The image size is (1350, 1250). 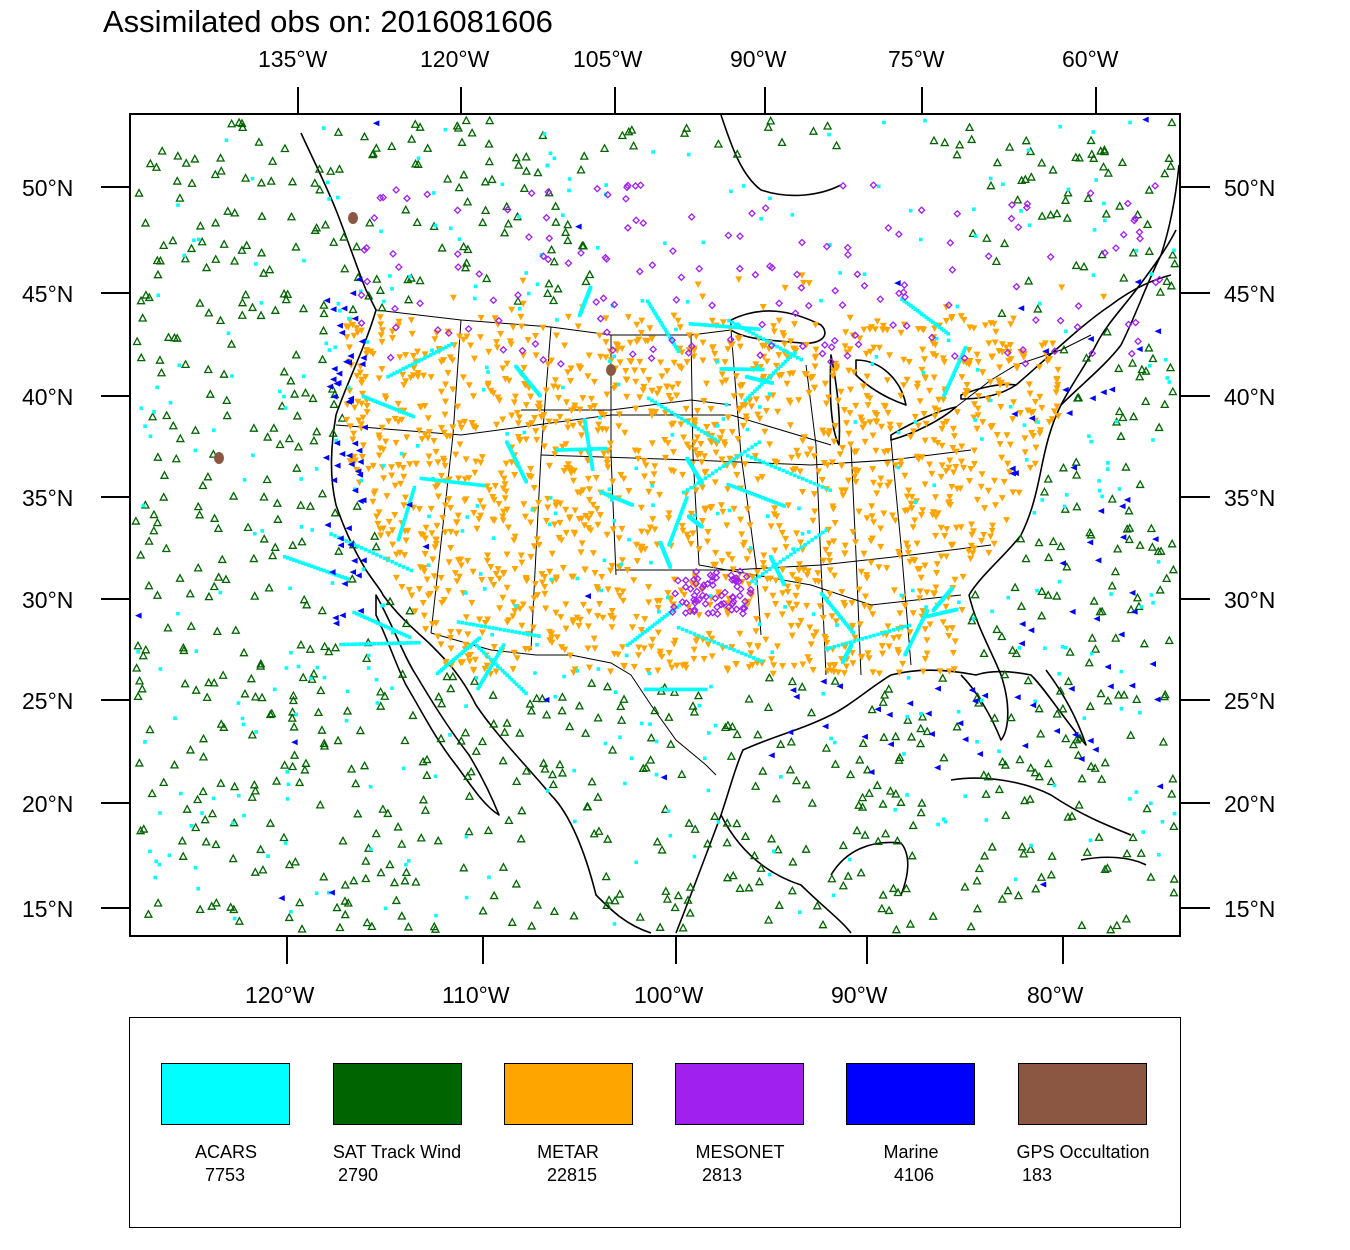 What do you see at coordinates (115, 908) in the screenshot?
I see `left-tick` at bounding box center [115, 908].